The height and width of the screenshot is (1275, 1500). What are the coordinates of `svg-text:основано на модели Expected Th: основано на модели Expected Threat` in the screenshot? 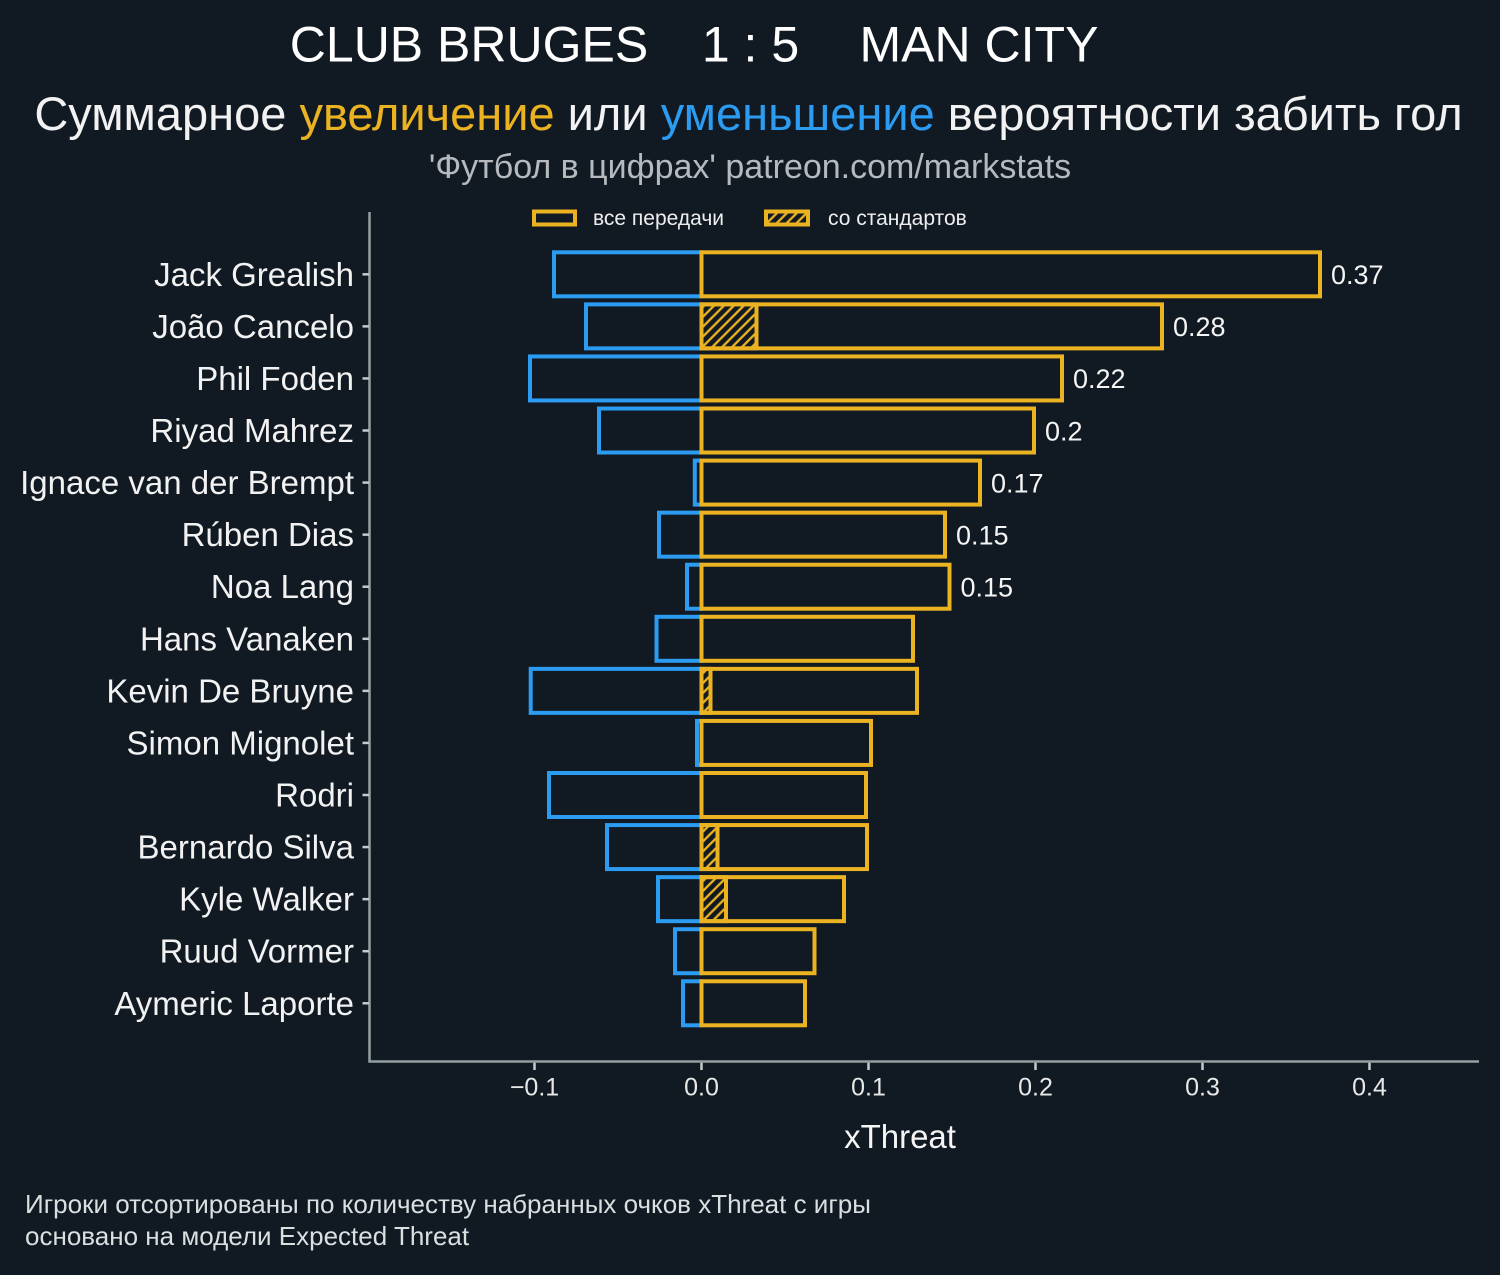 It's located at (247, 1236).